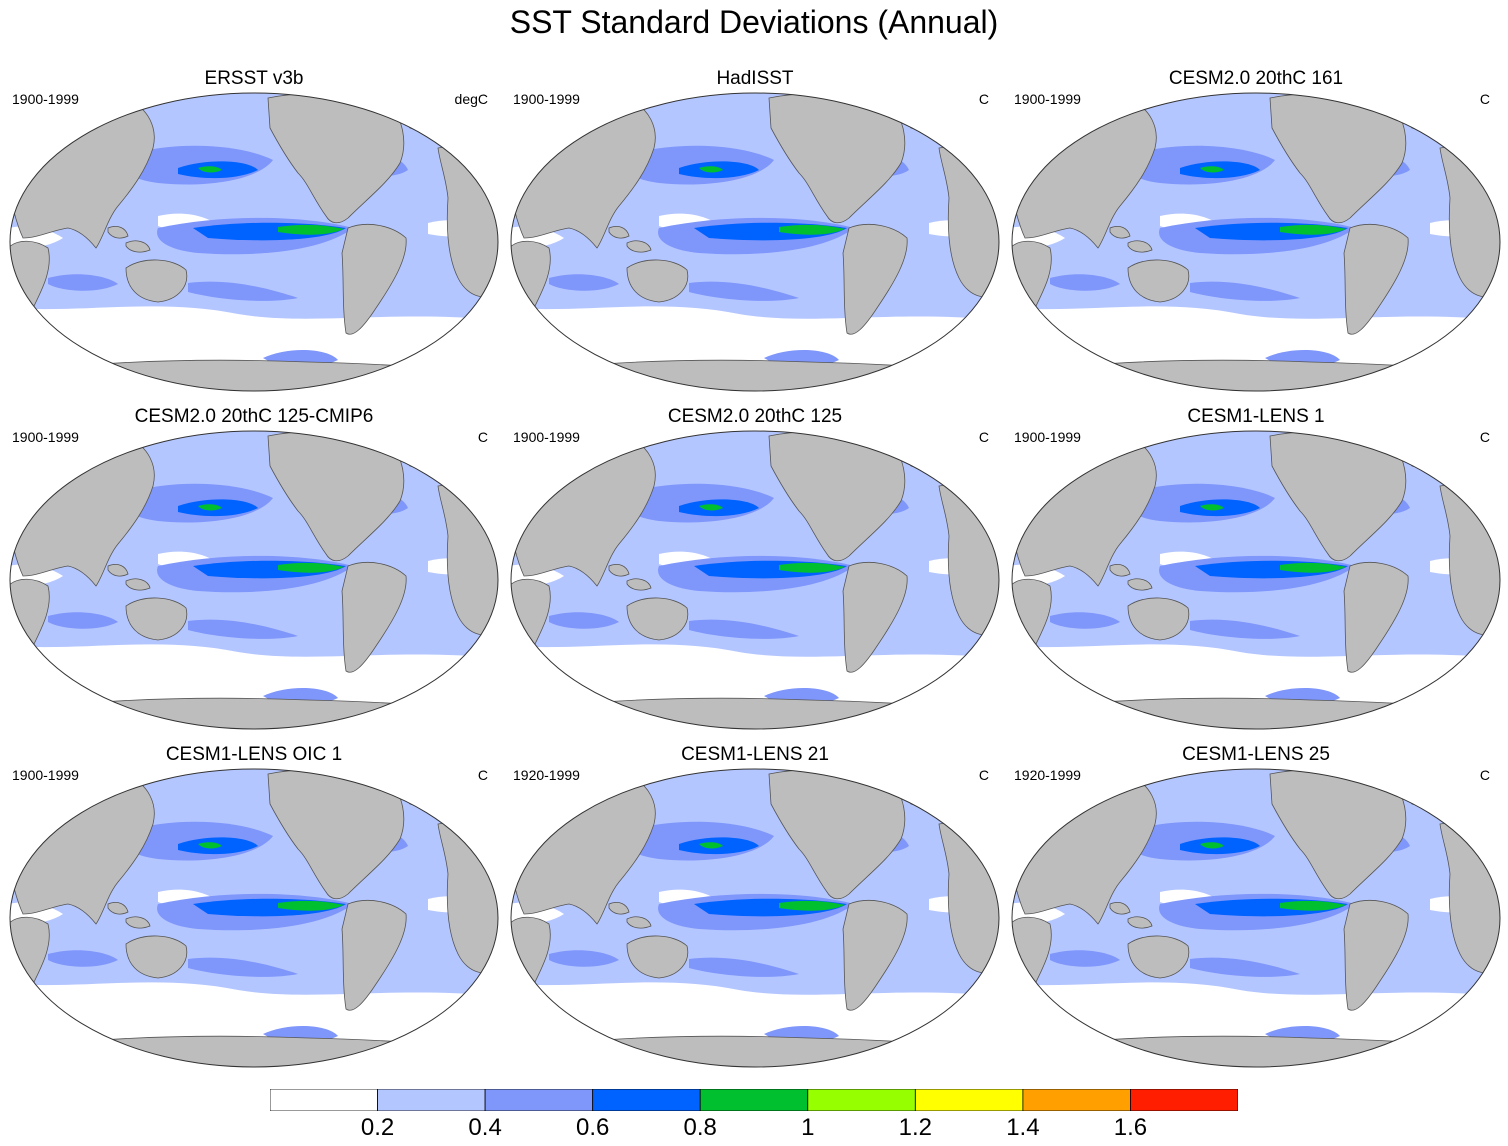  Describe the element at coordinates (1256, 754) in the screenshot. I see `panel-title: CESM1-LENS 25` at that location.